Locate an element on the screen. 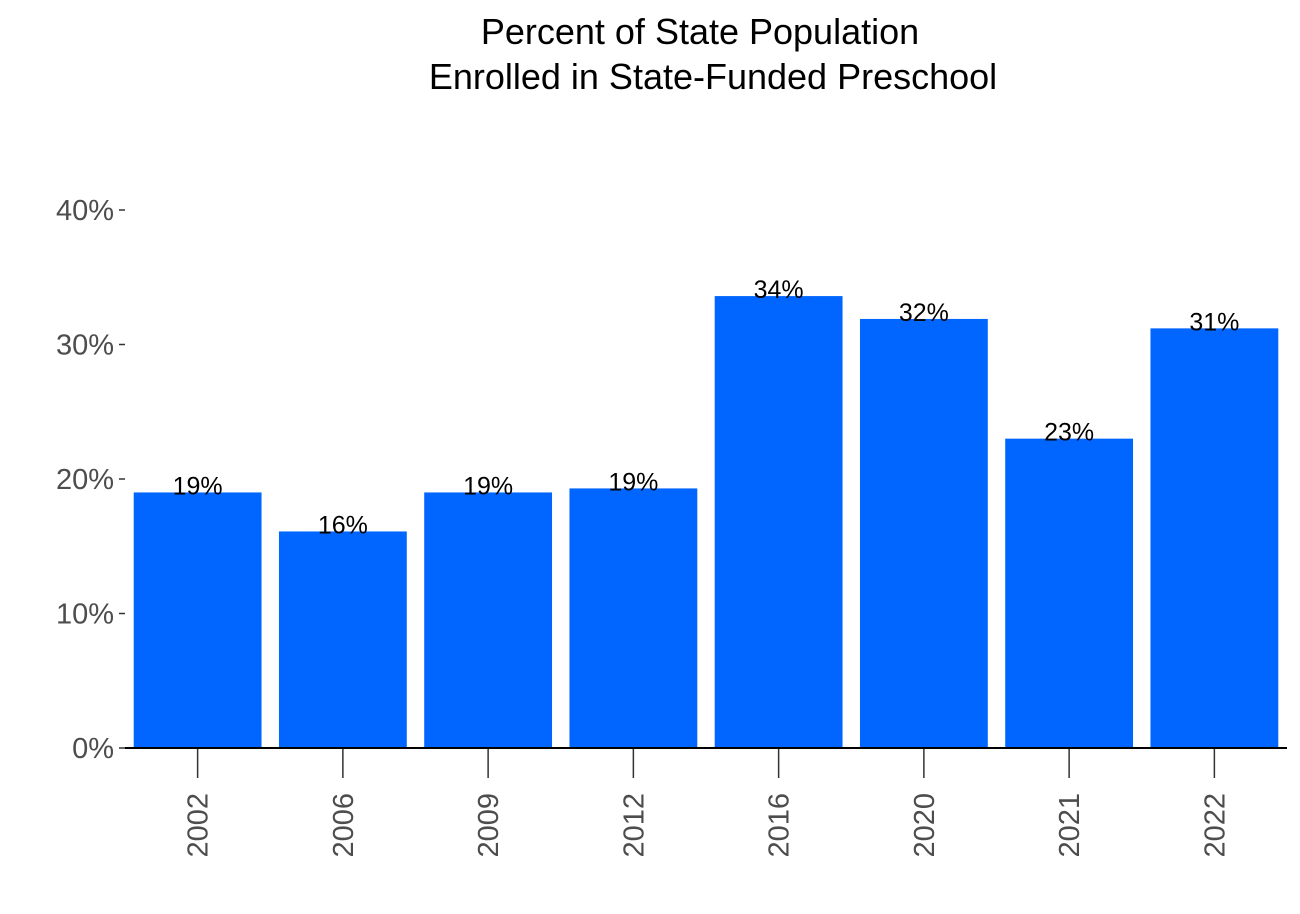 The height and width of the screenshot is (914, 1300). data-label: 34% is located at coordinates (779, 290).